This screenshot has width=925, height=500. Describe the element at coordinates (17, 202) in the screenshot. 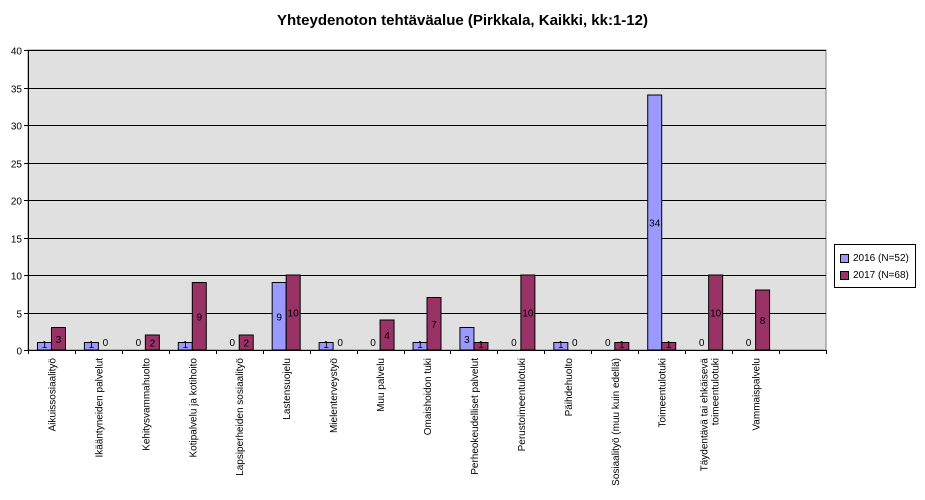

I see `y-tick-label: 20` at that location.